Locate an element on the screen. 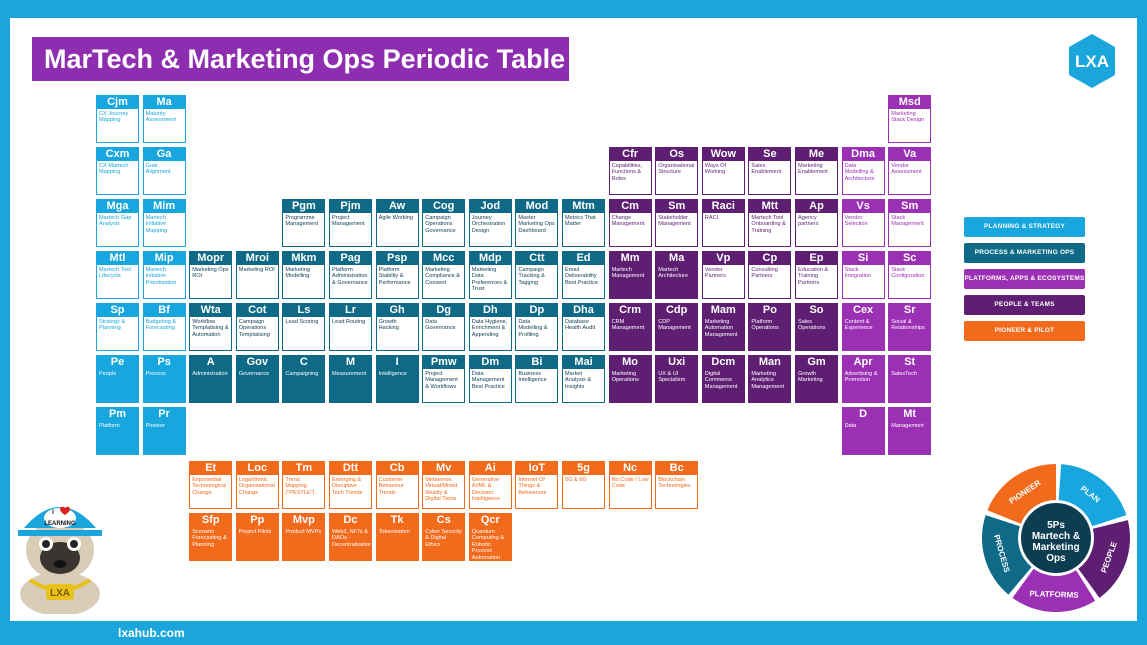  element-cp: Cp Consulting Partners is located at coordinates (770, 275).